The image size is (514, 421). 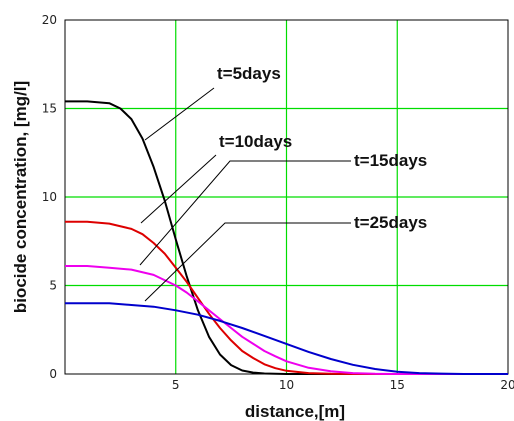 What do you see at coordinates (397, 385) in the screenshot?
I see `x-tick-label-15: 15` at bounding box center [397, 385].